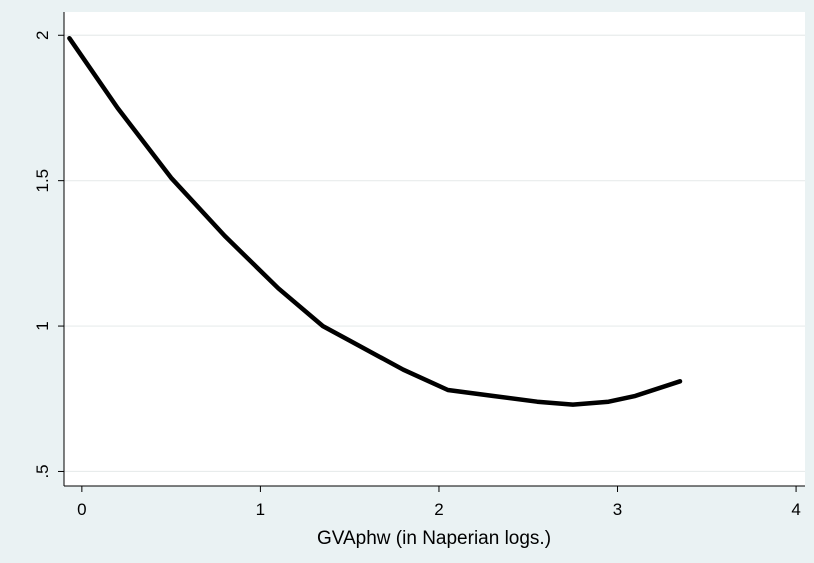 The width and height of the screenshot is (814, 563). I want to click on x-axis-ticks: 0 1 2 3 4, so click(439, 502).